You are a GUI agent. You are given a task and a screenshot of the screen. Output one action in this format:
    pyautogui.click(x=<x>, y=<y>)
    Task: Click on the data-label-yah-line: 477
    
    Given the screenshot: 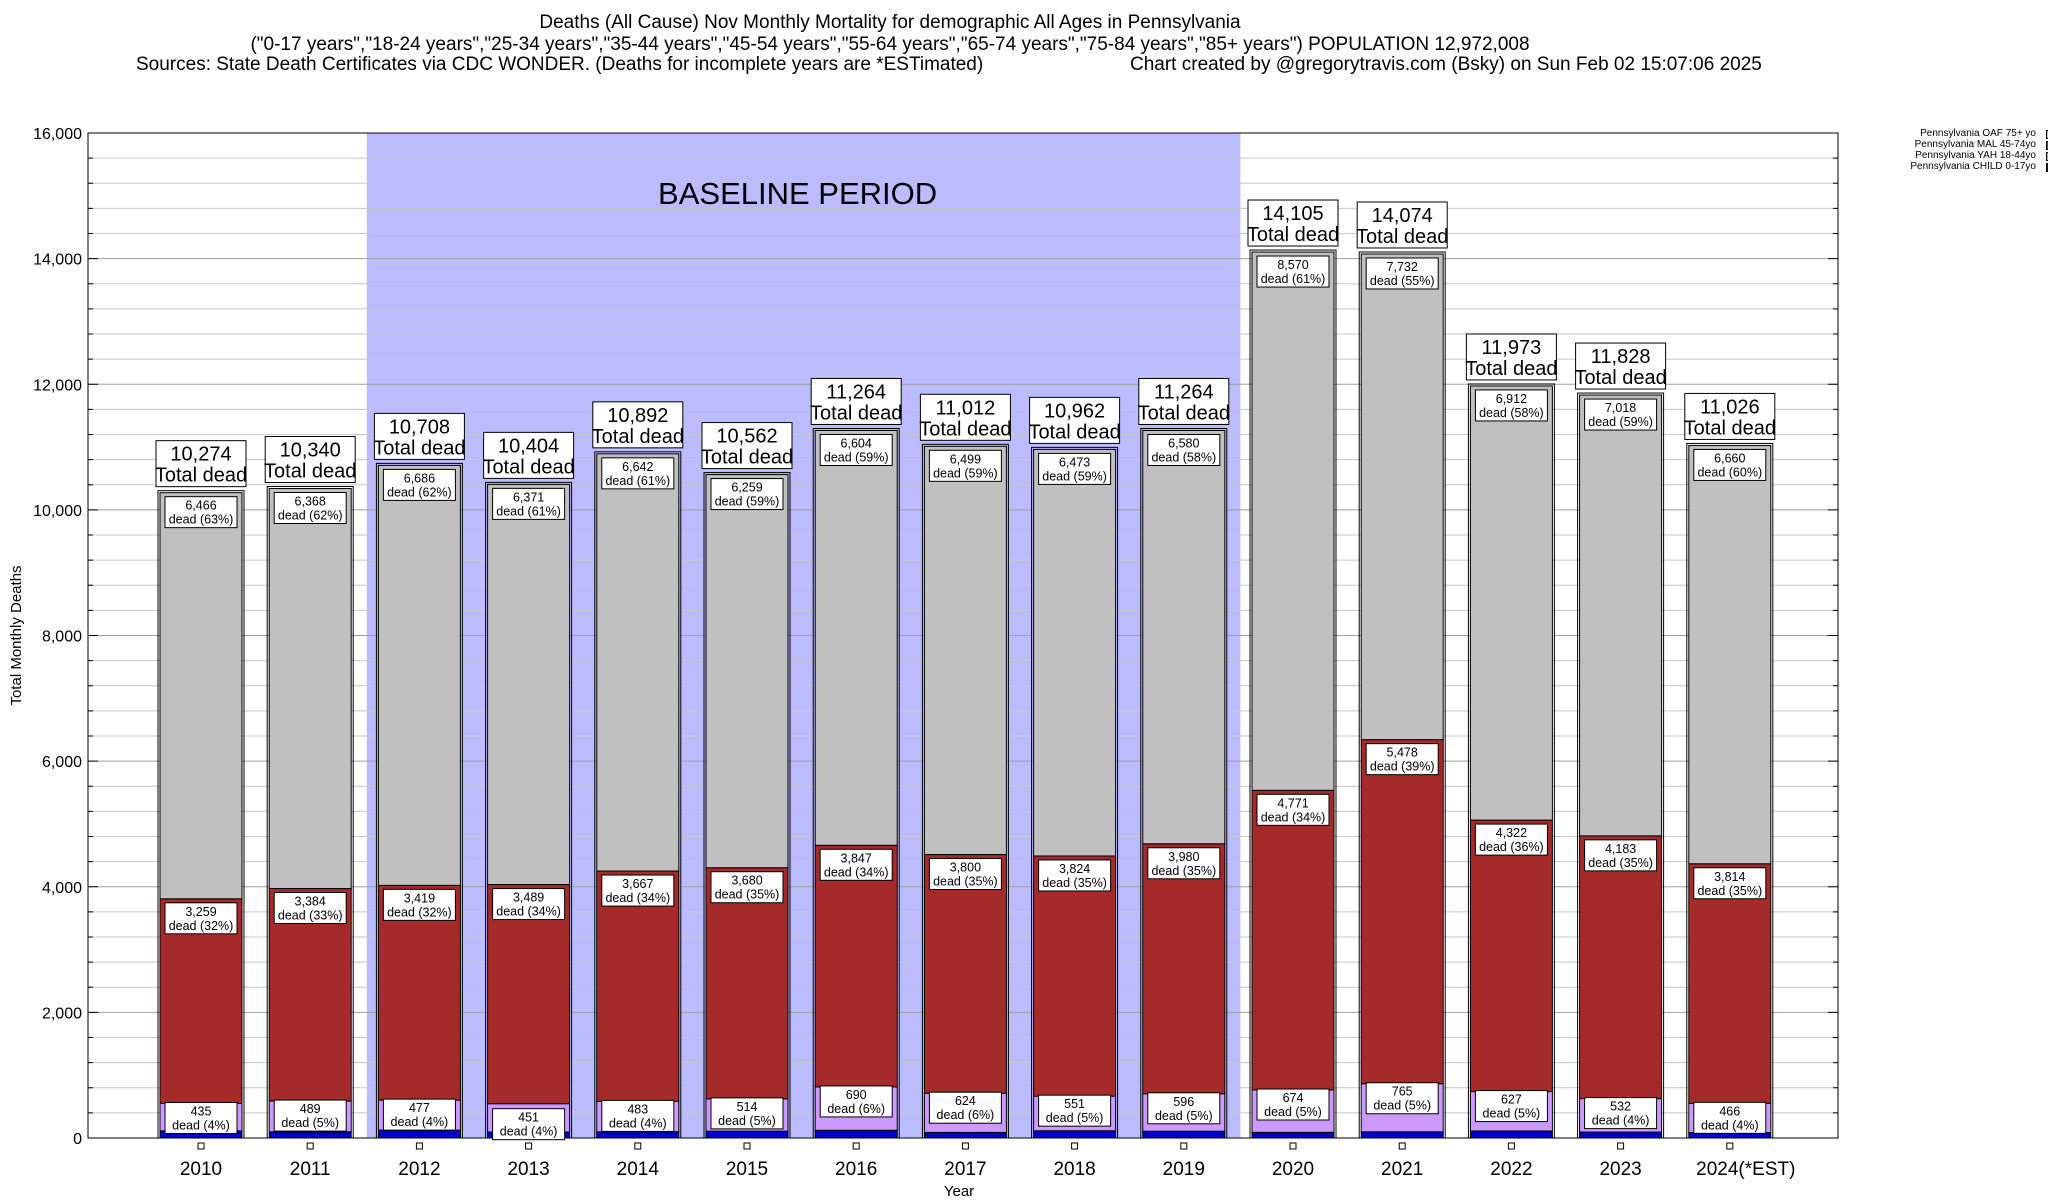 What is the action you would take?
    pyautogui.click(x=419, y=1108)
    